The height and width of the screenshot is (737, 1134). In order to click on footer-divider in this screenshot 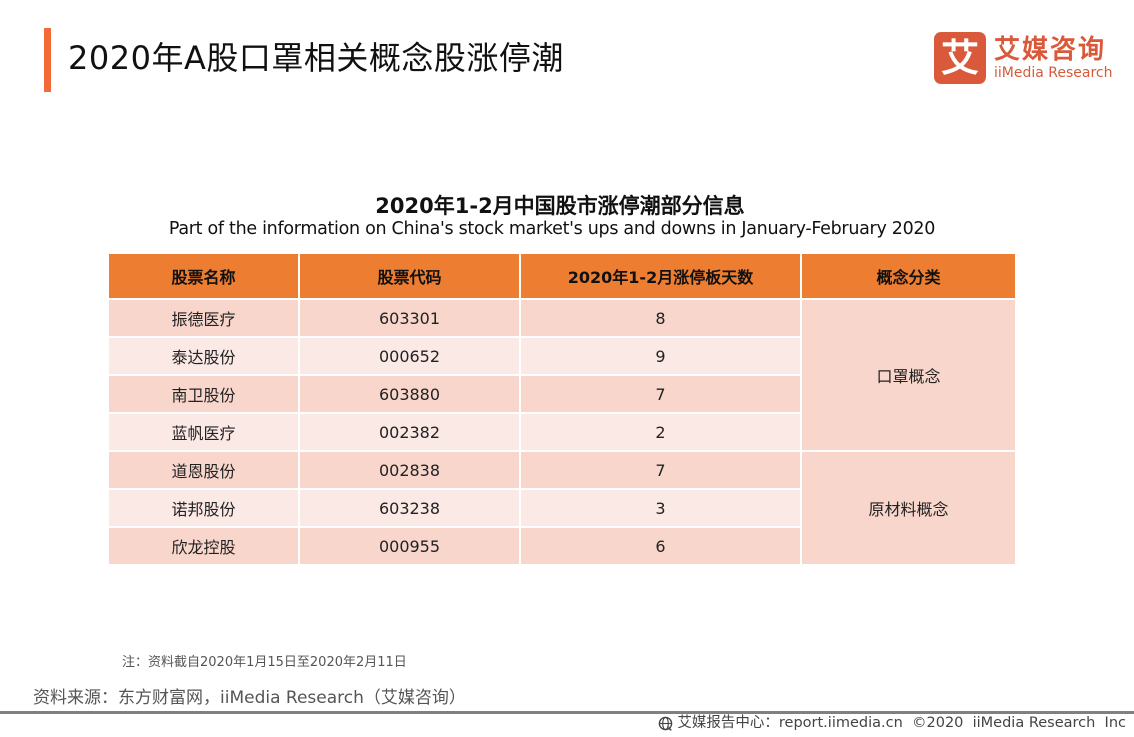, I will do `click(567, 712)`.